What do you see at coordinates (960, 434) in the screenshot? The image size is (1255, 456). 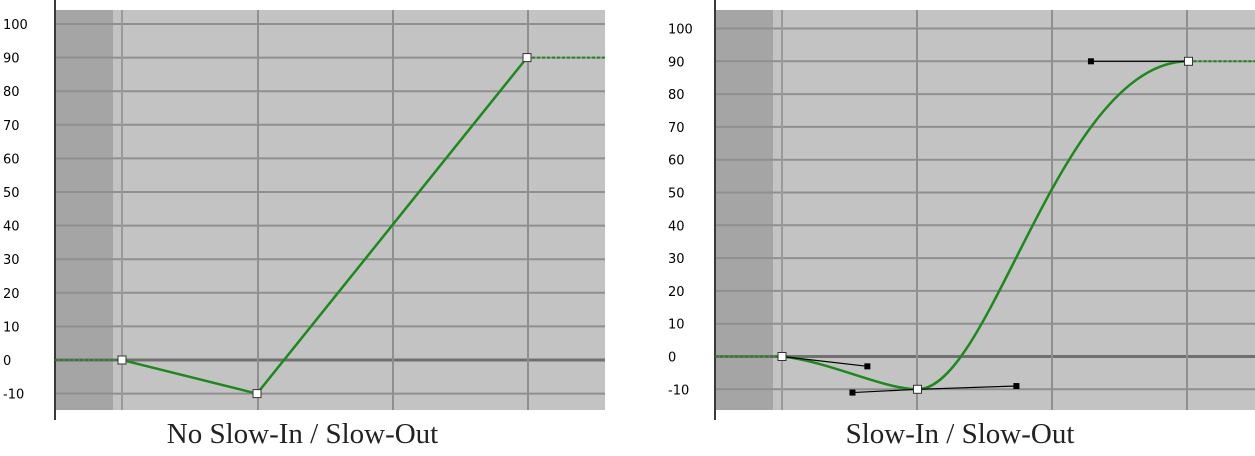 I see `caption-slow-in-out: Slow-In / Slow-Out` at bounding box center [960, 434].